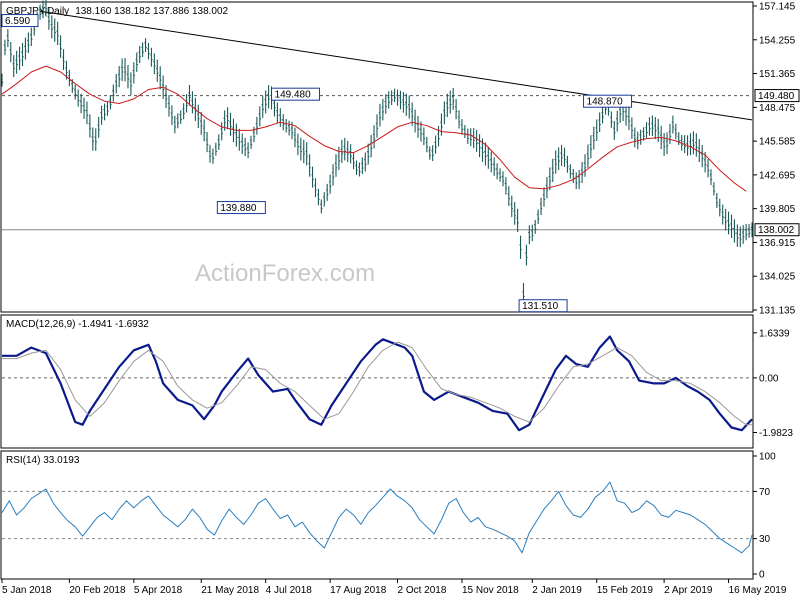 This screenshot has width=800, height=600. I want to click on macd-title: MACD(12,26,9) -1.4941 -1.6932, so click(77, 324).